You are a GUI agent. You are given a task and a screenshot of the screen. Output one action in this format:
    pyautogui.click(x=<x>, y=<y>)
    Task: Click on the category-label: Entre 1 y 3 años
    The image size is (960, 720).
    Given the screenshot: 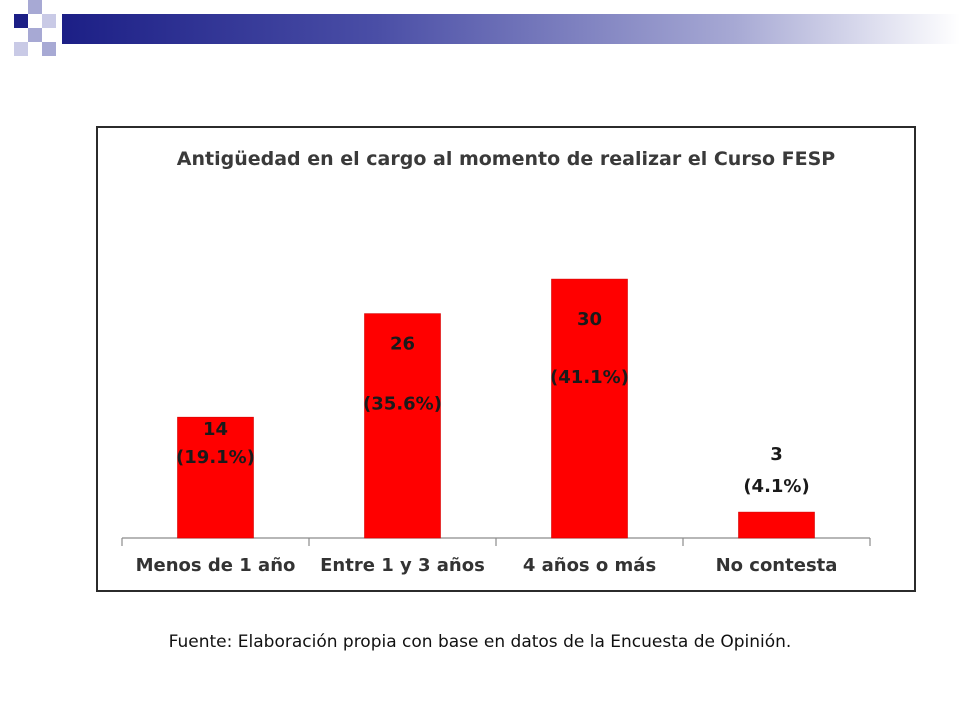 What is the action you would take?
    pyautogui.click(x=402, y=565)
    